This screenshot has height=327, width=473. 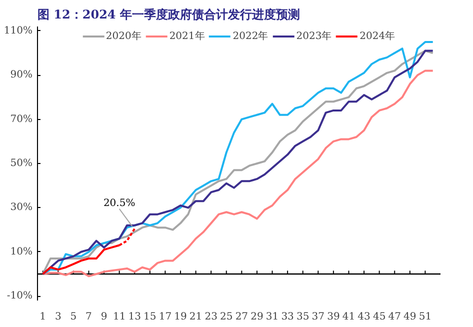 I want to click on y-tick-label: 70%, so click(x=21, y=119).